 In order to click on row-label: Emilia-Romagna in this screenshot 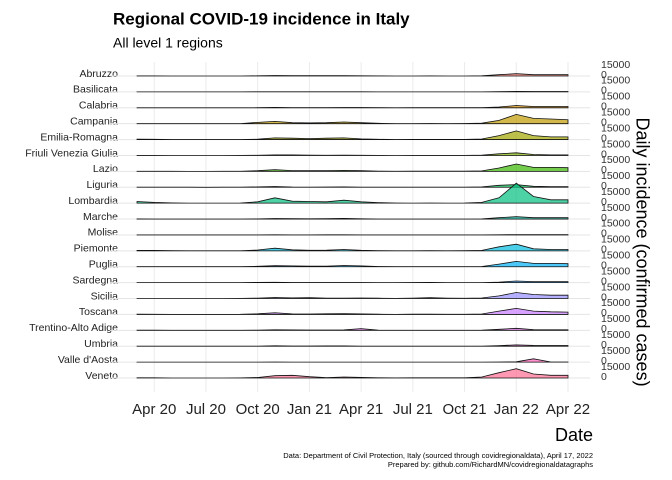, I will do `click(79, 137)`.